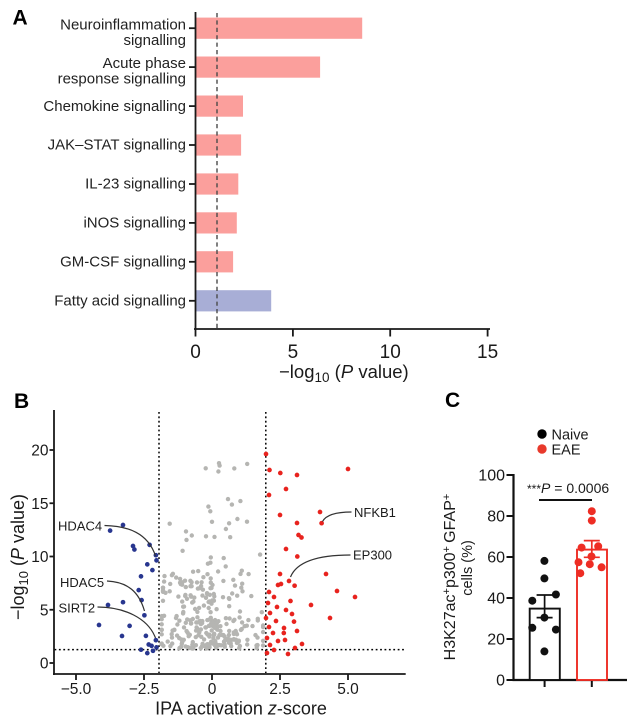 This screenshot has width=629, height=722. Describe the element at coordinates (452, 400) in the screenshot. I see `svg-text: C` at that location.